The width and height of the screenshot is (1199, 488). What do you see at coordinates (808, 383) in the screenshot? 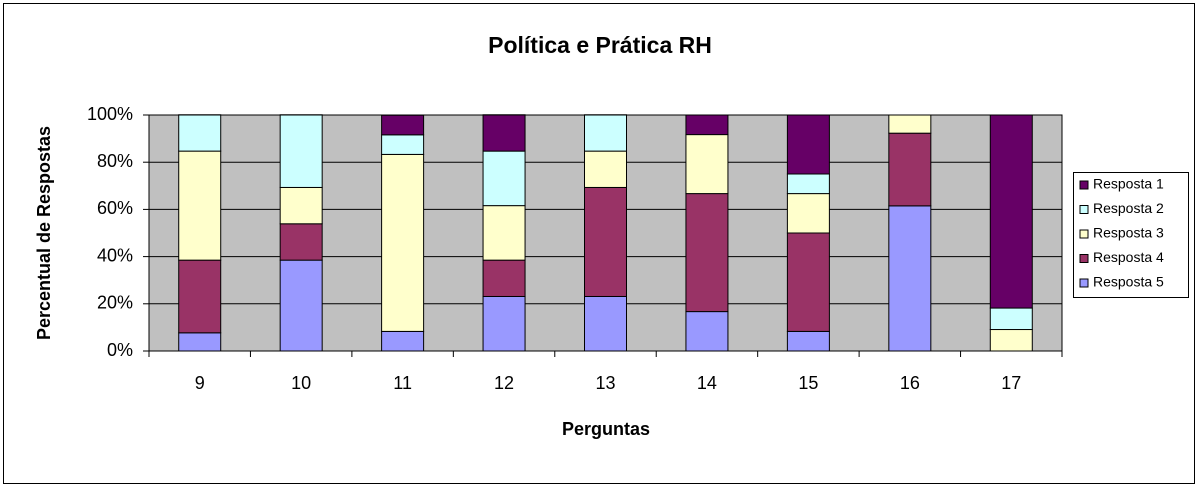
I see `x-tick-label: 15` at bounding box center [808, 383].